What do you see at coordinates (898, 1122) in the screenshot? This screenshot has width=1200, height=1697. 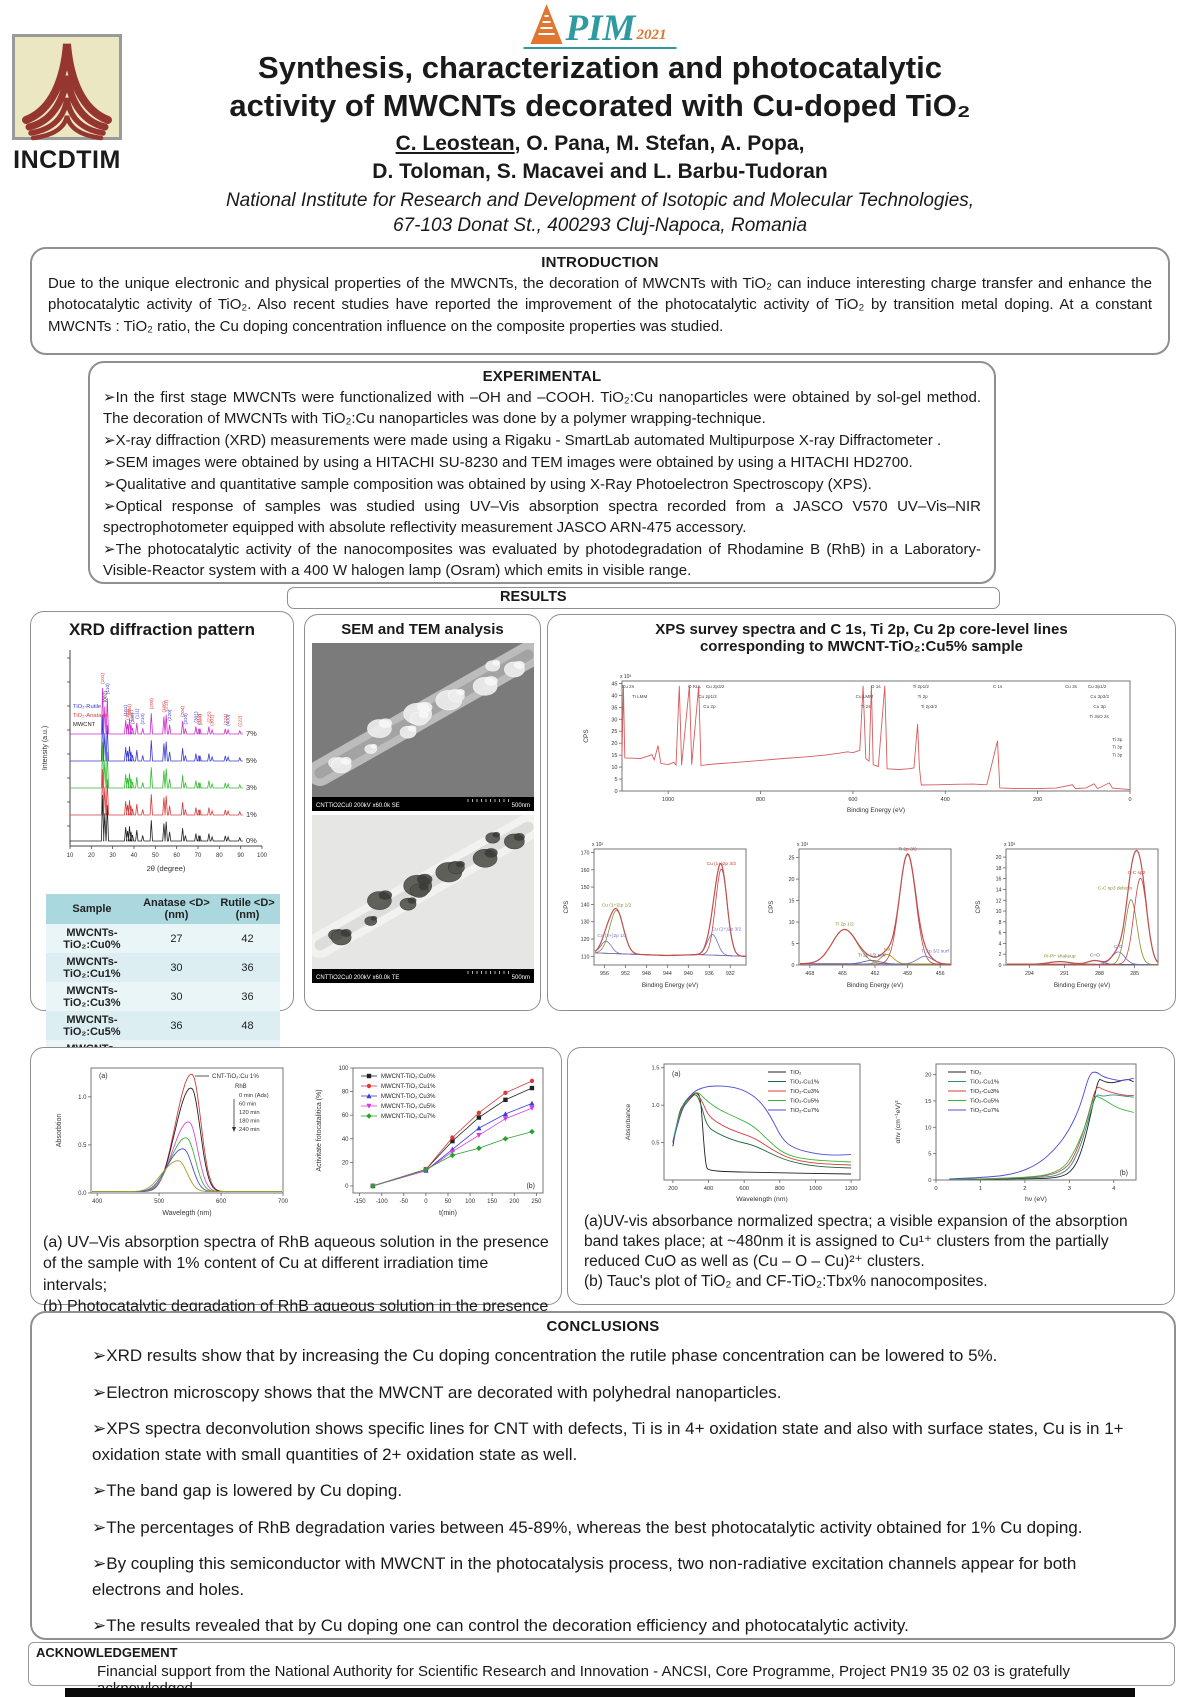 I see `svg-text: αhν (cm⁻¹eV)²` at bounding box center [898, 1122].